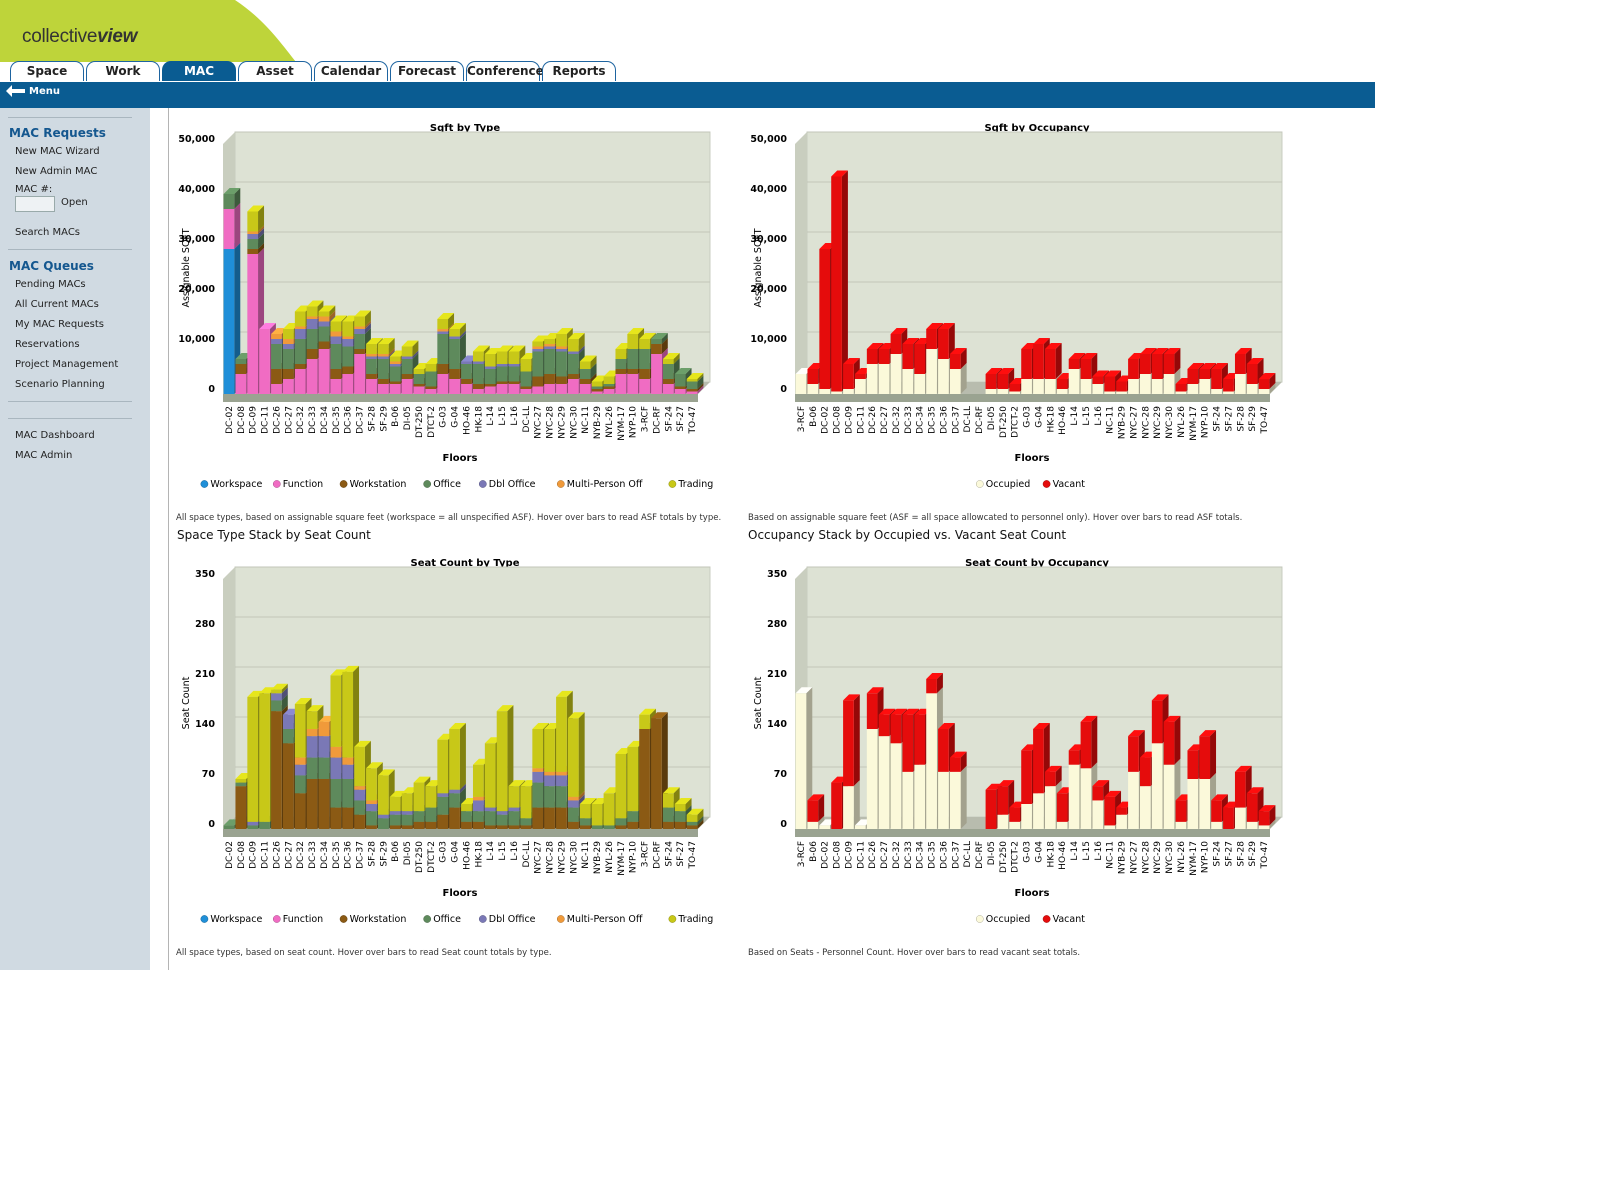 The height and width of the screenshot is (1200, 1600). What do you see at coordinates (275, 71) in the screenshot?
I see `tab-asset: Asset` at bounding box center [275, 71].